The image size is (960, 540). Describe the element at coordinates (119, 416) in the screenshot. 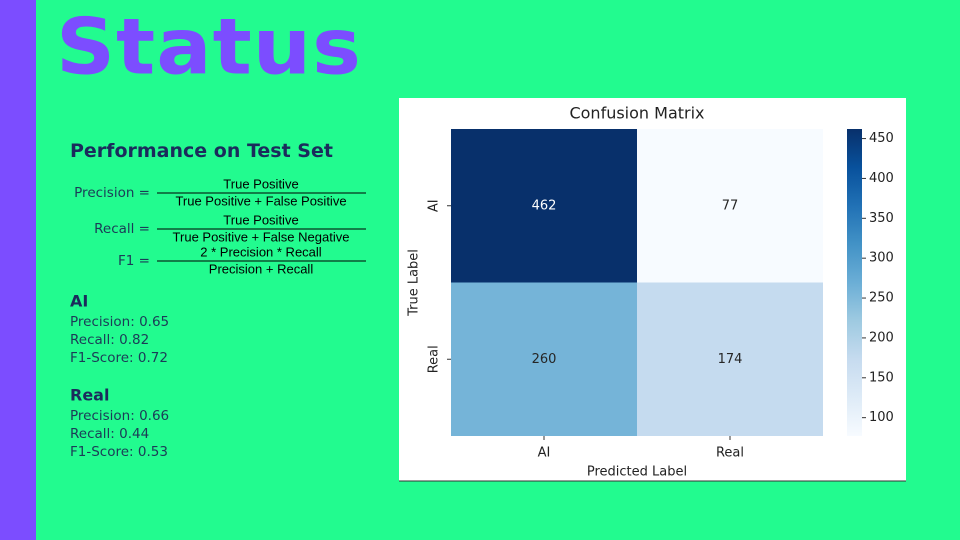

I see `metric: Precision: 0.66` at that location.